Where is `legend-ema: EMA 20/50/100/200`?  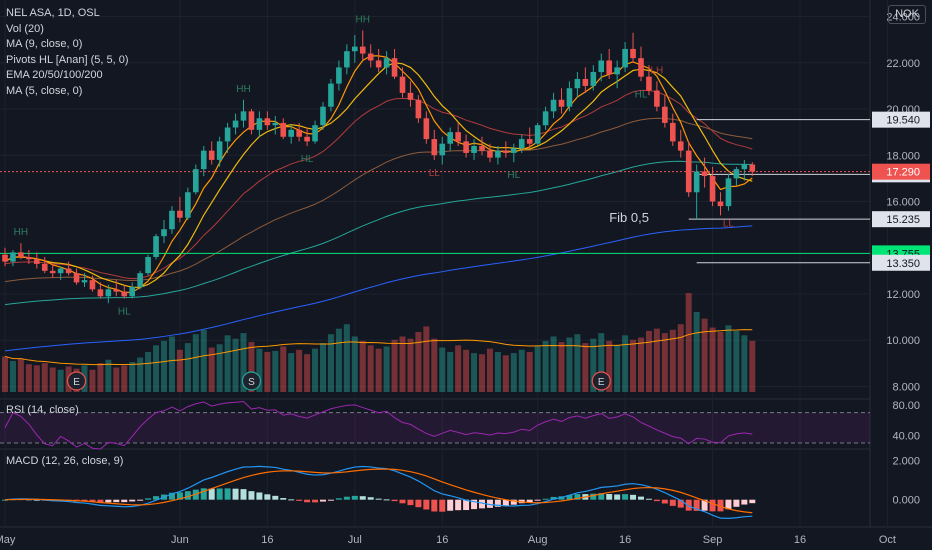 legend-ema: EMA 20/50/100/200 is located at coordinates (54, 75).